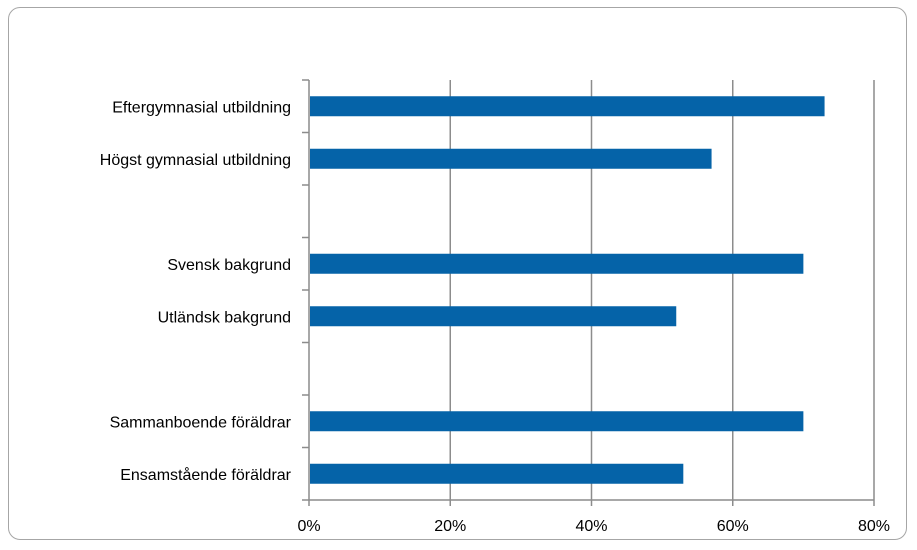 The height and width of the screenshot is (550, 917). What do you see at coordinates (201, 107) in the screenshot?
I see `category-label: Eftergymnasial utbildning` at bounding box center [201, 107].